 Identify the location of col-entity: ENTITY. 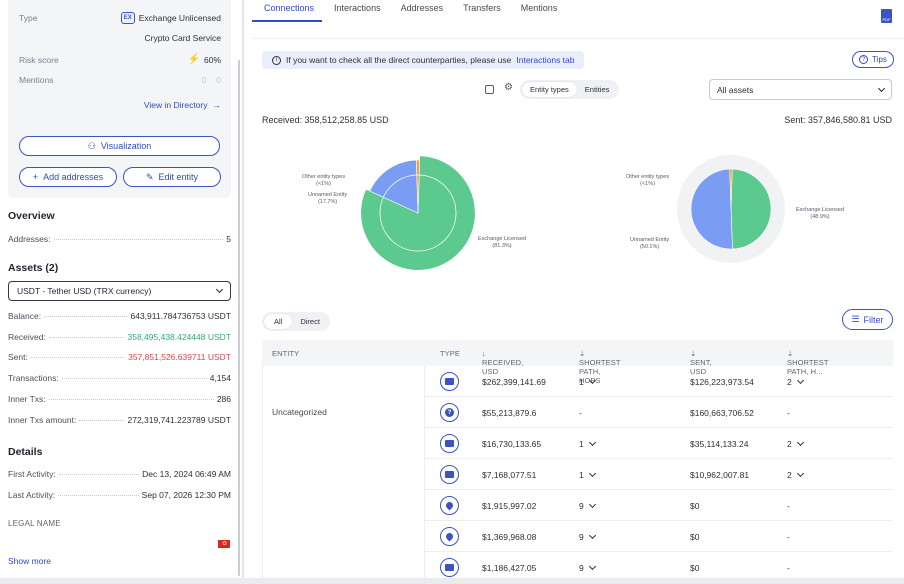
(286, 353).